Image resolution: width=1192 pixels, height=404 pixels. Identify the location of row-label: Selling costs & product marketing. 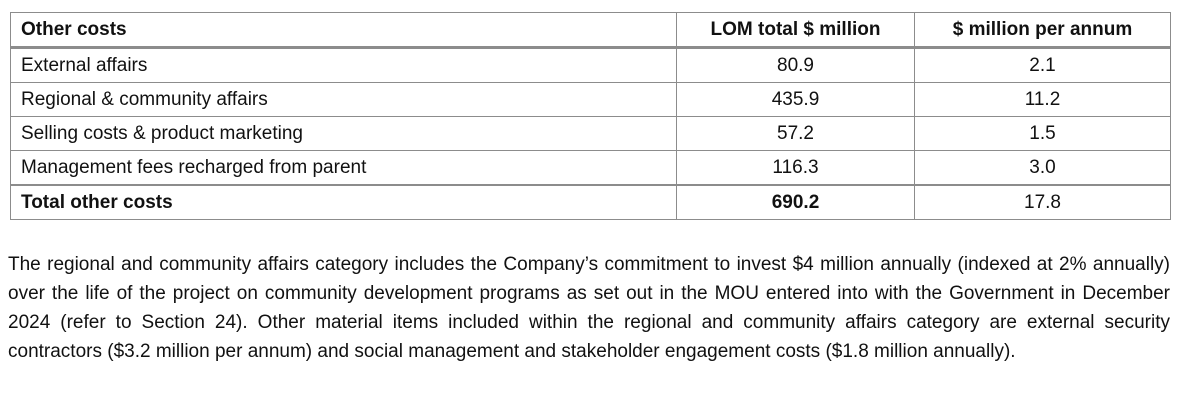
(343, 133).